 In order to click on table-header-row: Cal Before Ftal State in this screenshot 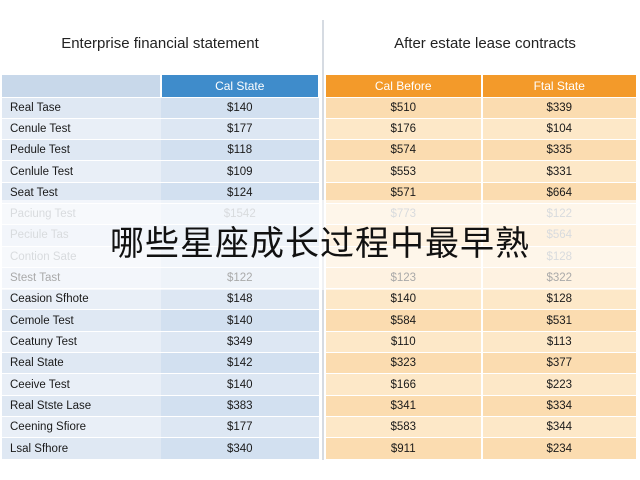, I will do `click(481, 86)`.